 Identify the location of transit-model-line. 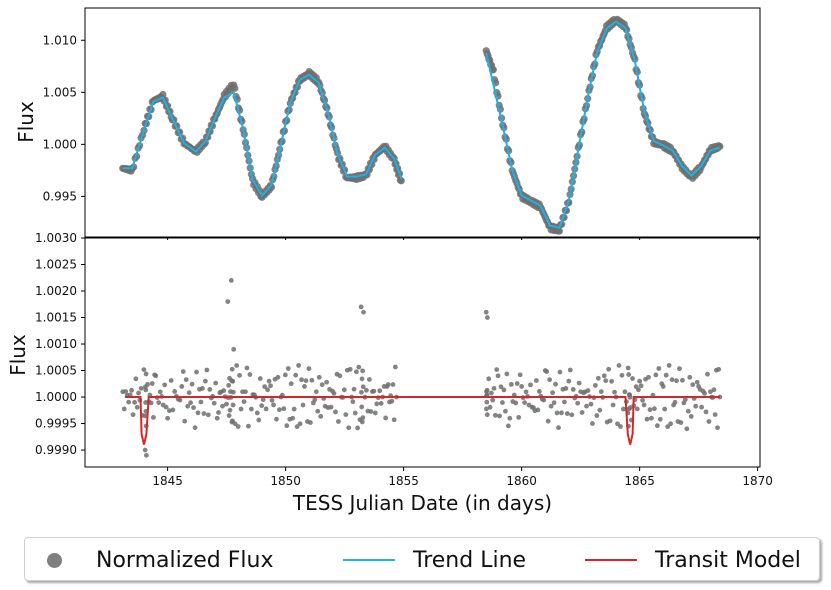
(422, 420).